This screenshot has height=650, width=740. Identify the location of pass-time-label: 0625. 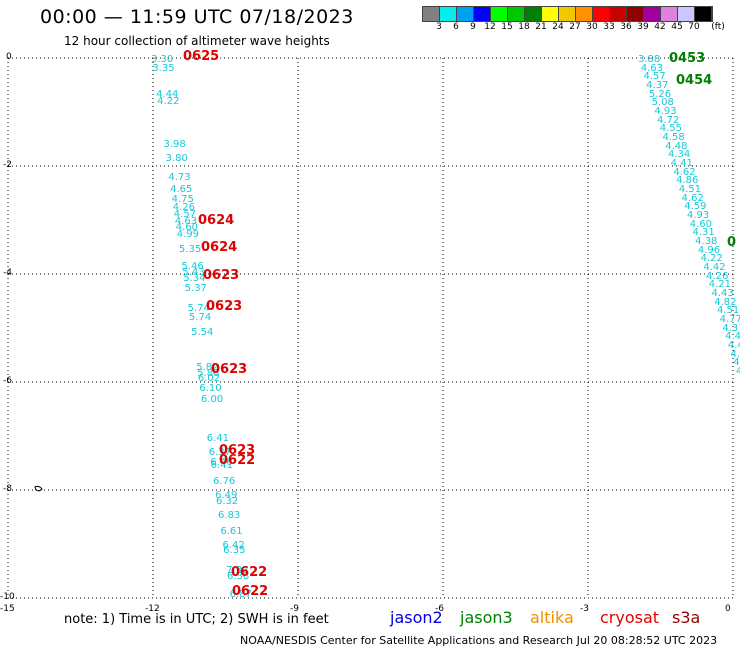
(201, 56).